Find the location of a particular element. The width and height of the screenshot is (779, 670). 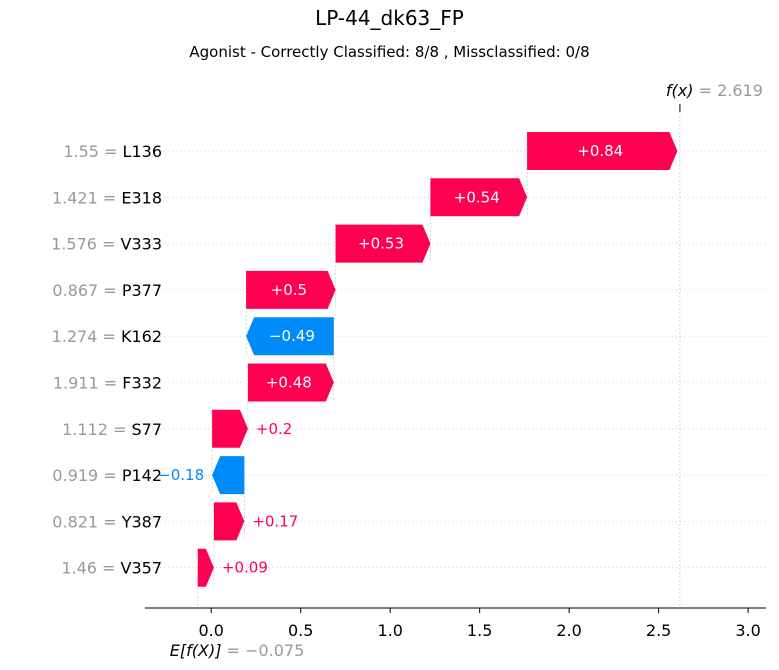

feature-name: P377 is located at coordinates (142, 290).